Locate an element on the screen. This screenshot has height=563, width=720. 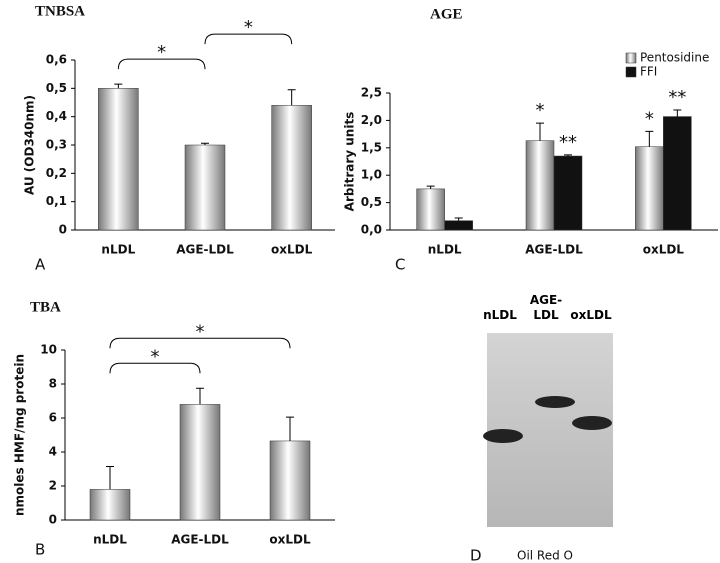
y-tick-label: 0,4 is located at coordinates (56, 116).